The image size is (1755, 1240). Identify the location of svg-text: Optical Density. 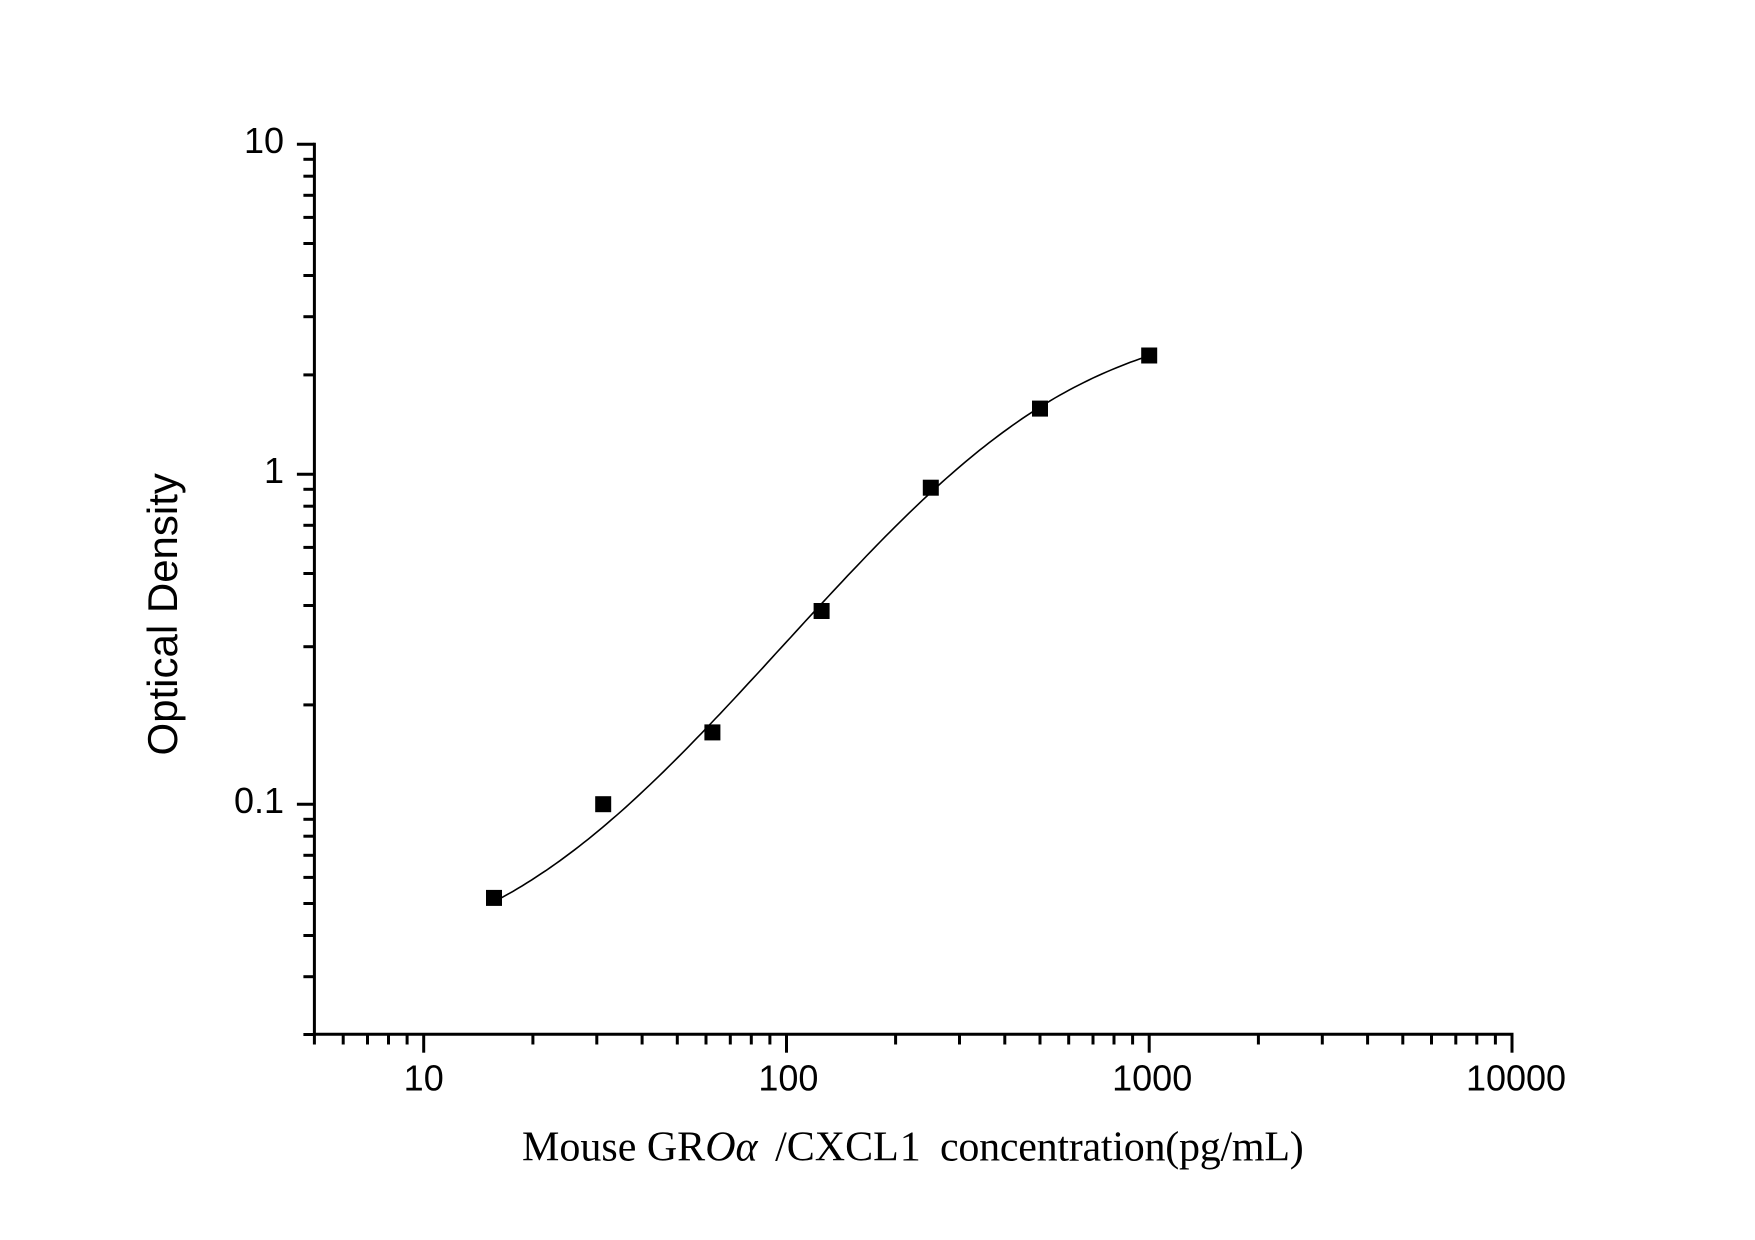
(162, 614).